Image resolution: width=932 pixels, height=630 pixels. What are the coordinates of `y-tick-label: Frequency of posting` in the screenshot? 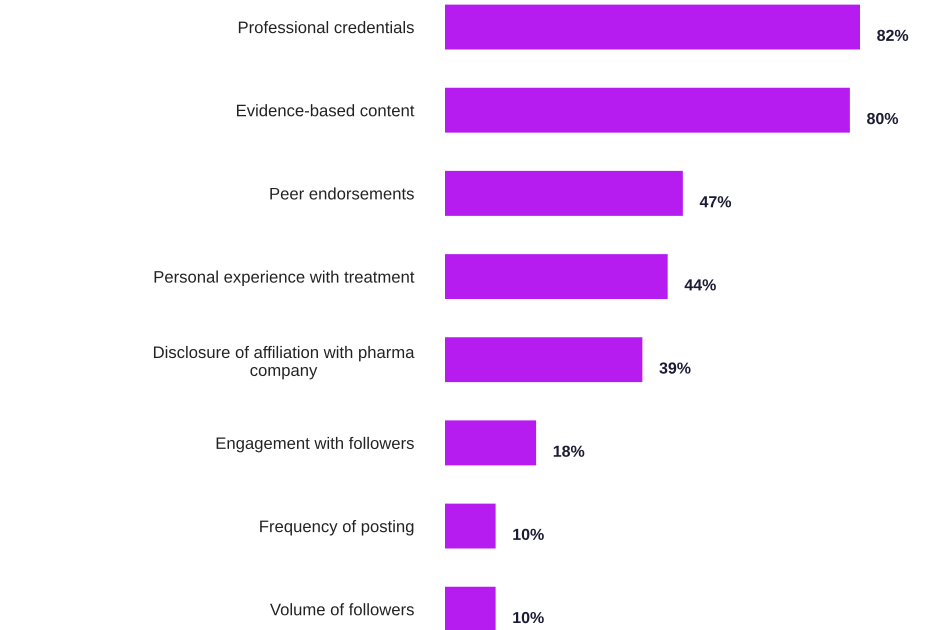 It's located at (337, 528).